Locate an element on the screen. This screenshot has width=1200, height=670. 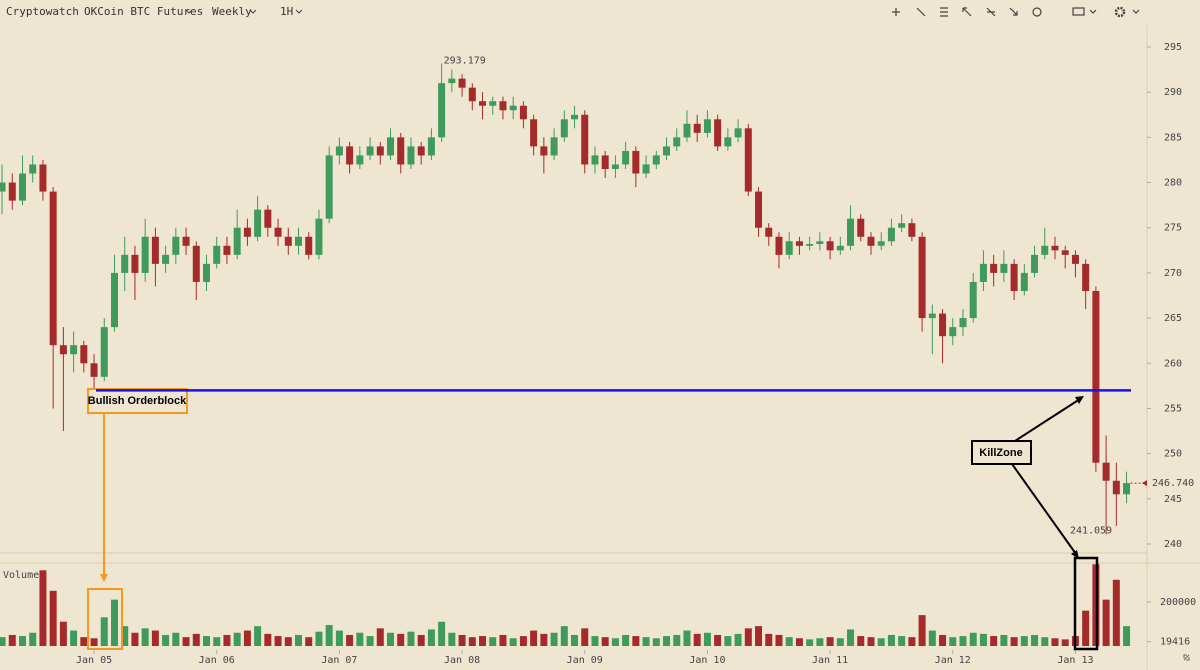
y-tick-label: 270 is located at coordinates (1173, 273).